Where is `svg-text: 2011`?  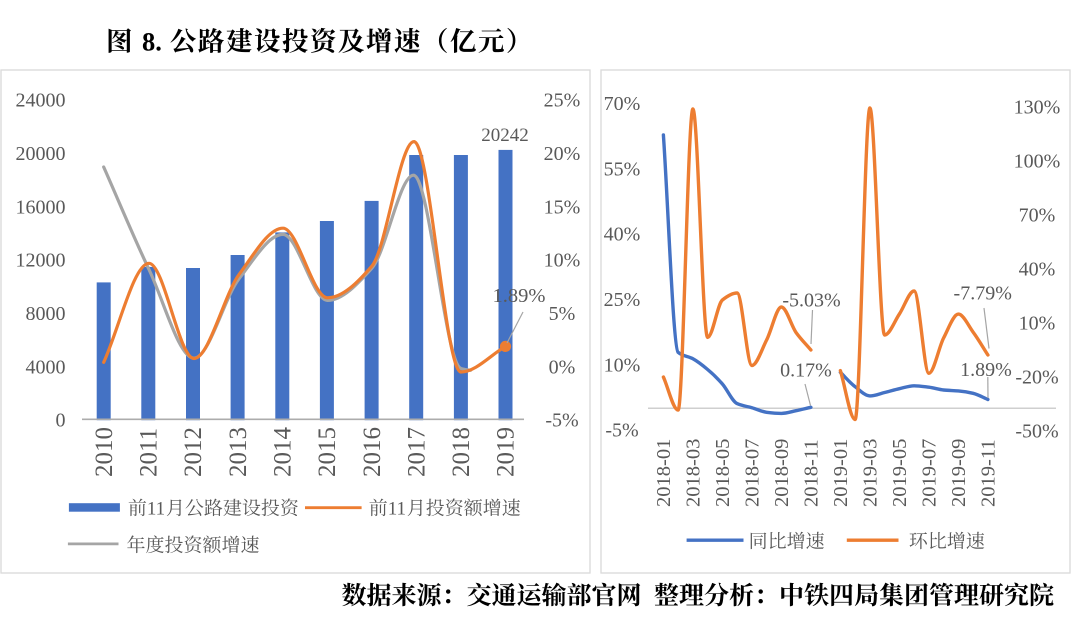 svg-text: 2011 is located at coordinates (149, 452).